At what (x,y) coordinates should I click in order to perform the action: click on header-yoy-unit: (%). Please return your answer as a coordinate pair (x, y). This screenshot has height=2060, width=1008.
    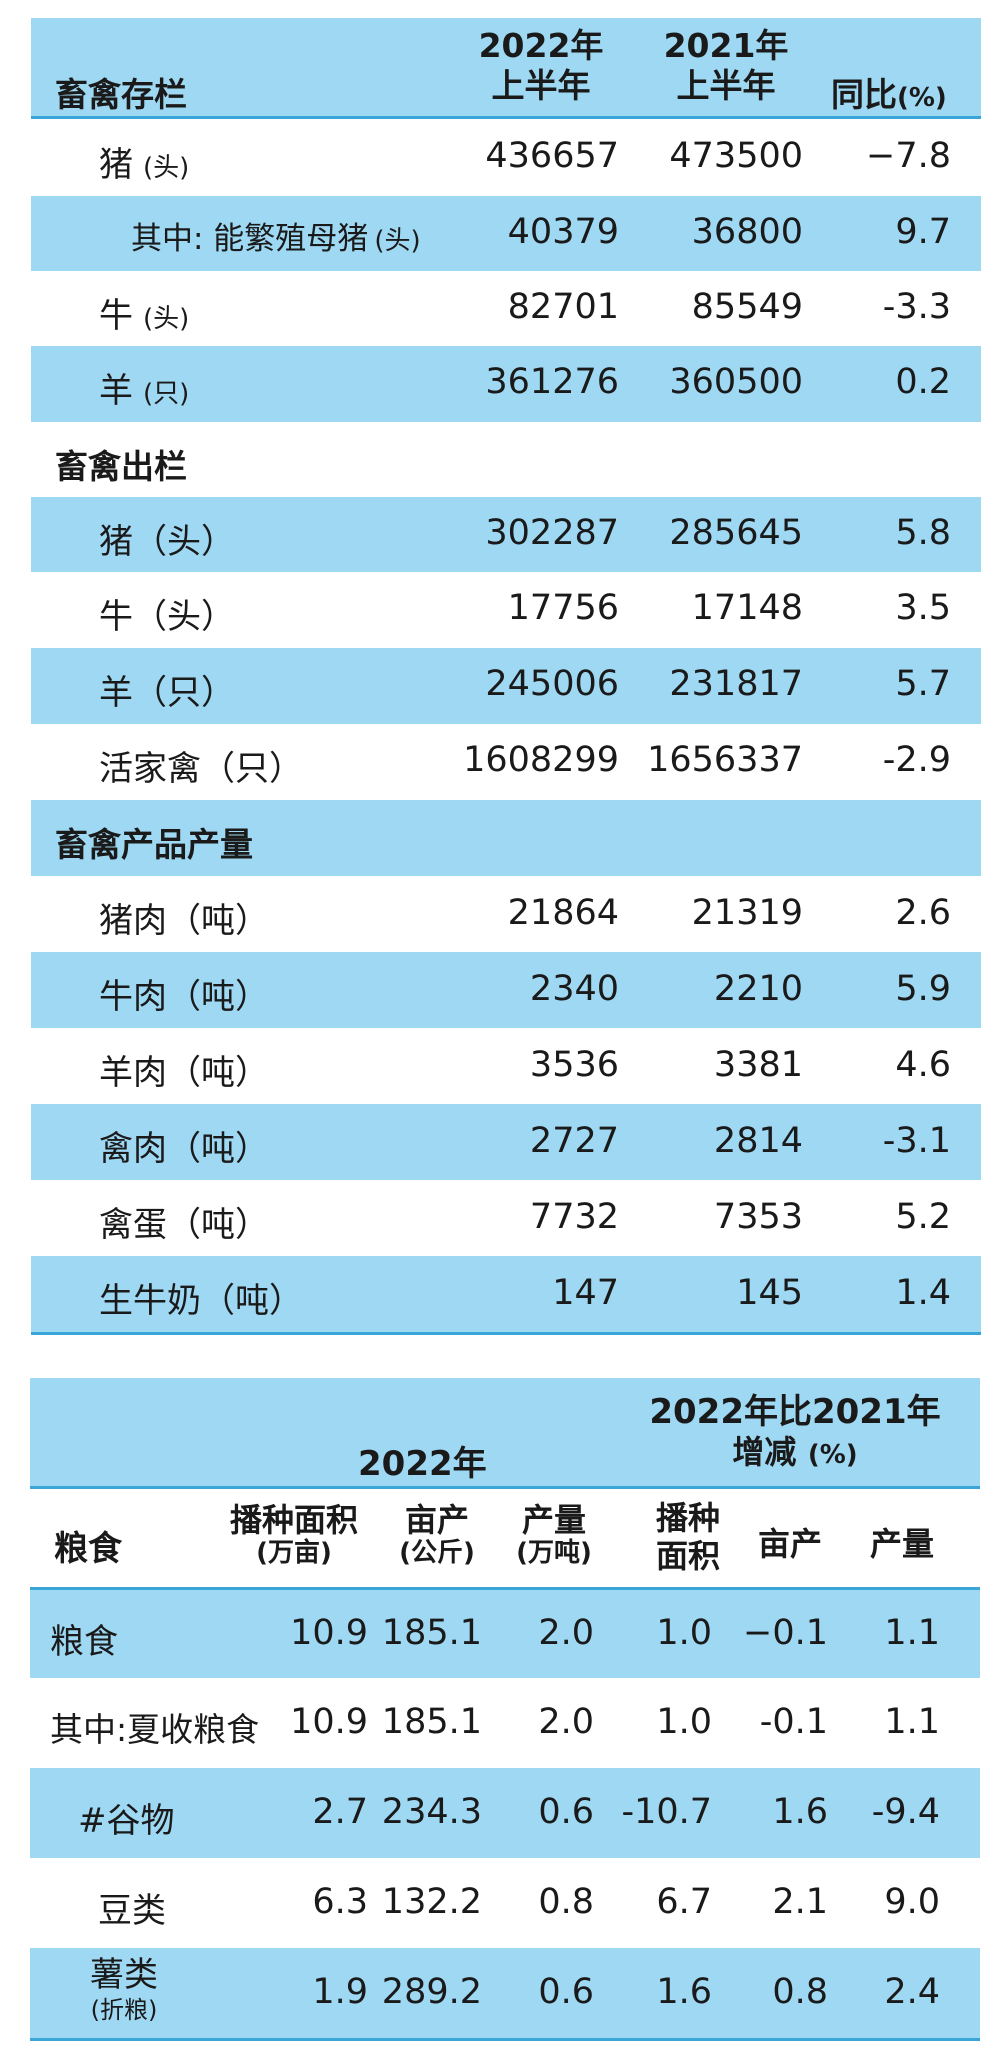
    Looking at the image, I should click on (922, 98).